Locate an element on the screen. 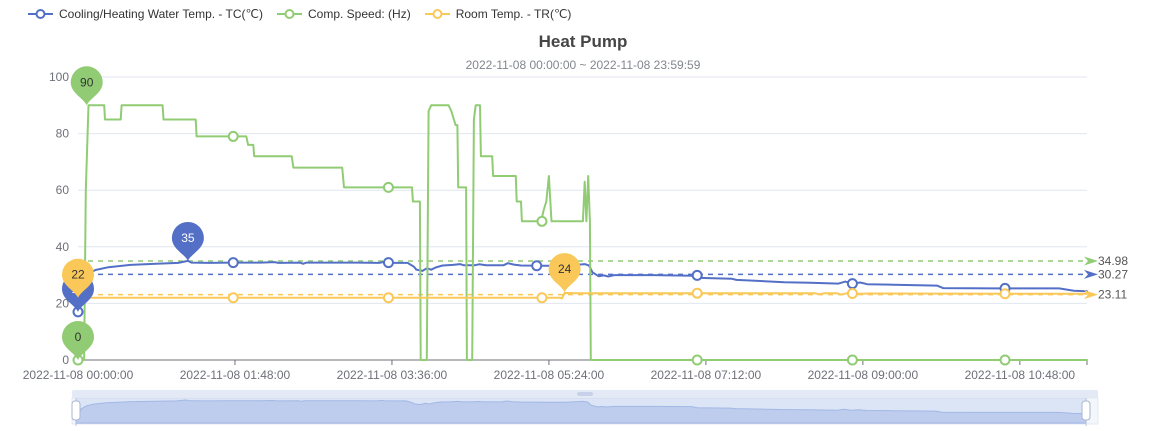  page-title: Heat Pump is located at coordinates (583, 41).